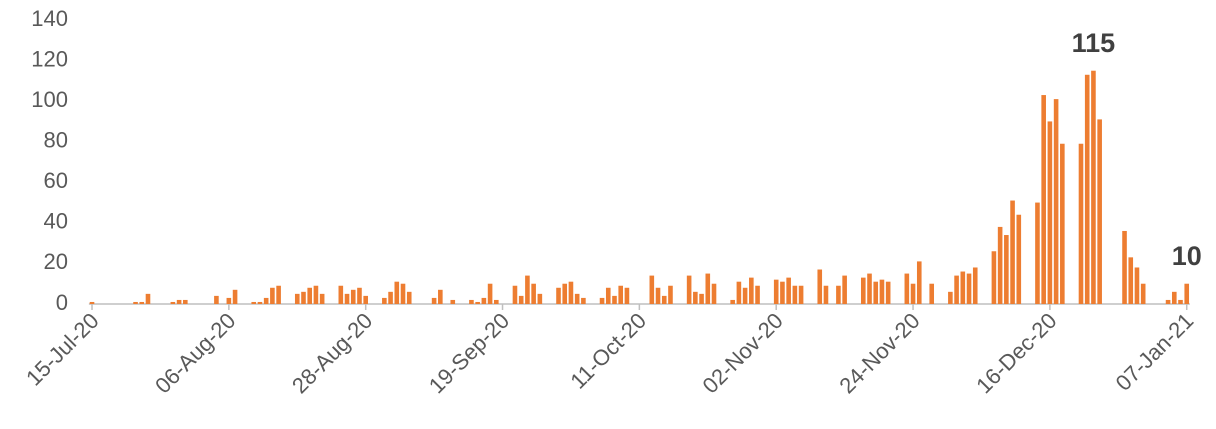 This screenshot has height=429, width=1216. I want to click on x-tick-label: 07-Jan-21, so click(1155, 352).